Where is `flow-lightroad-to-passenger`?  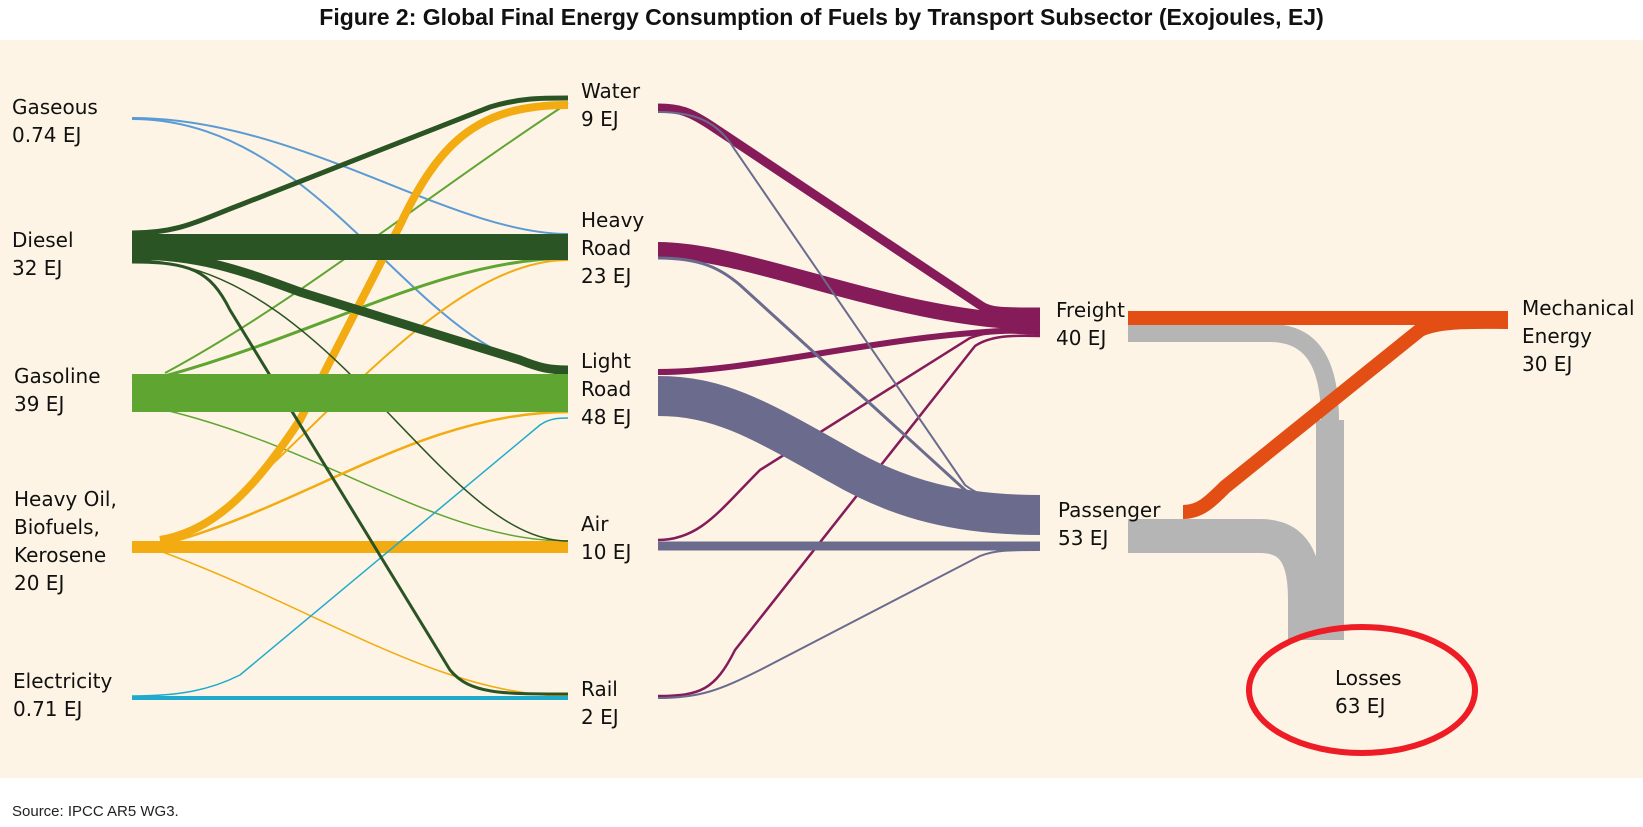
flow-lightroad-to-passenger is located at coordinates (849, 455).